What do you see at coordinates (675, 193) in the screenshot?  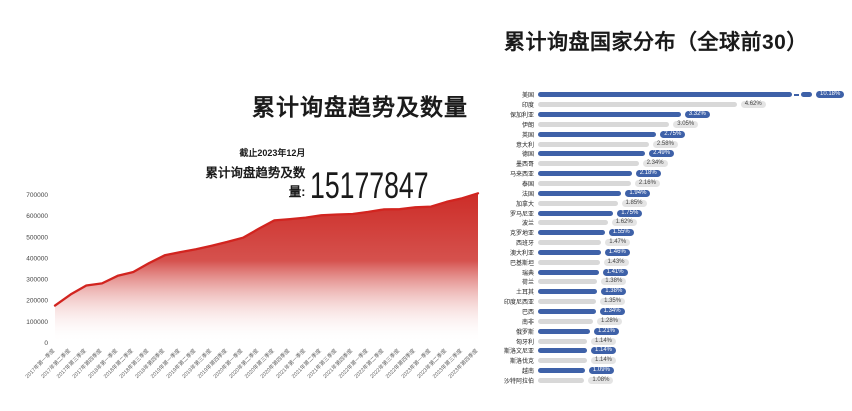 I see `country-row: 法国 1.94%` at bounding box center [675, 193].